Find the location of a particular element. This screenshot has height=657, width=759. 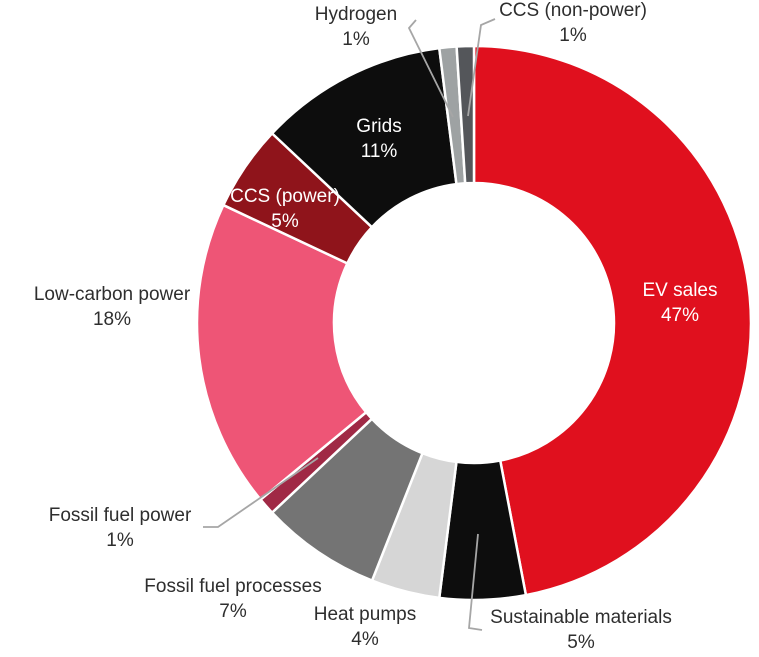

label-fossil-fuel-power: Fossil fuel power 1% is located at coordinates (120, 528).